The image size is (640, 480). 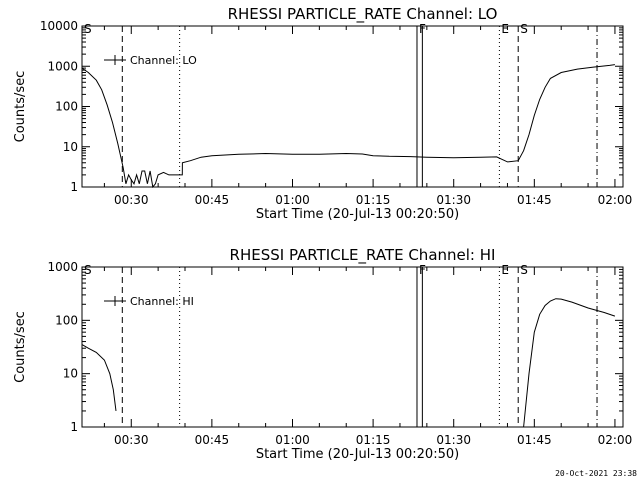 I want to click on legend-entry: Channel: HI, so click(x=162, y=301).